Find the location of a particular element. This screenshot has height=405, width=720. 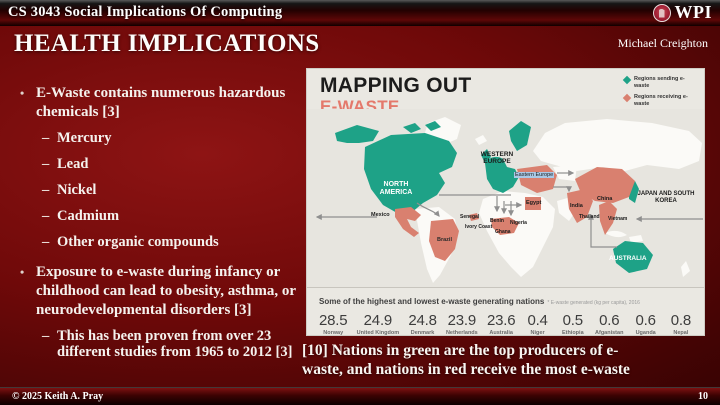

title-row: HEALTH IMPLICATIONS Michael Creighton is located at coordinates (360, 46).